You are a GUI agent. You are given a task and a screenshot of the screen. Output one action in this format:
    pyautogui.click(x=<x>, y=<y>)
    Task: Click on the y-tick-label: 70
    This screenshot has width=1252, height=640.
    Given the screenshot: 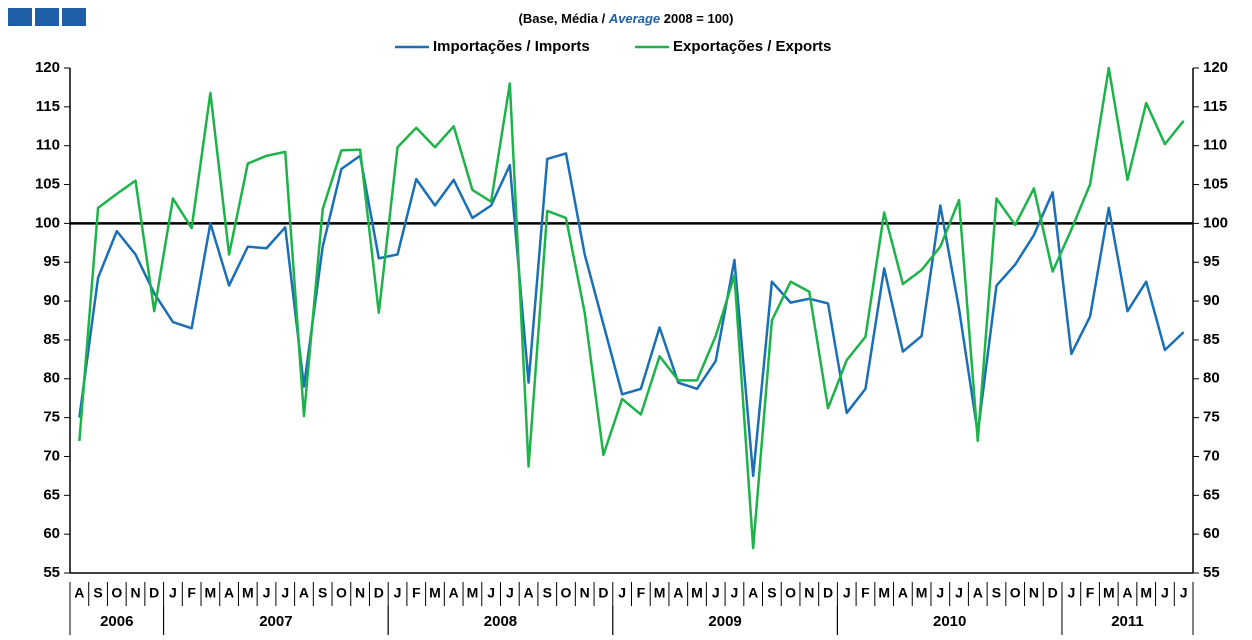 What is the action you would take?
    pyautogui.click(x=51, y=455)
    